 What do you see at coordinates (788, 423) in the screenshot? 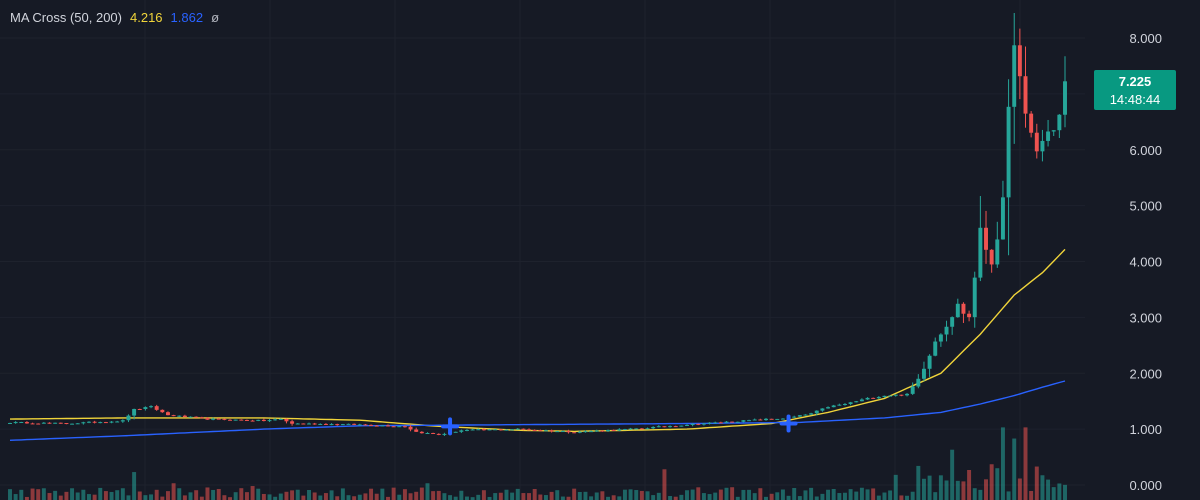
I see `ma-cross-marker` at bounding box center [788, 423].